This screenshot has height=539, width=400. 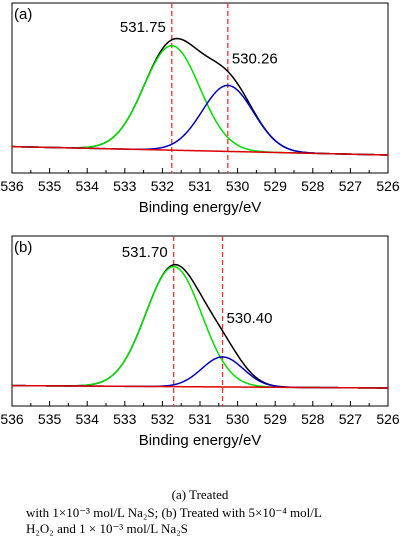 I want to click on panel-b-x-tick-label: 536, so click(x=12, y=419).